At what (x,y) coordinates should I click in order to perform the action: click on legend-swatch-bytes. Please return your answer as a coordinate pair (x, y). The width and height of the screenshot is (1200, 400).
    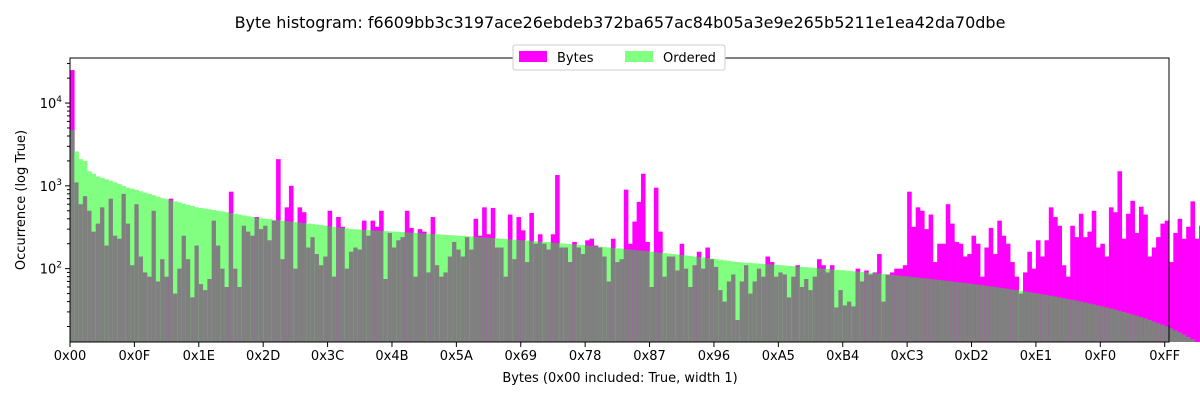
    Looking at the image, I should click on (533, 56).